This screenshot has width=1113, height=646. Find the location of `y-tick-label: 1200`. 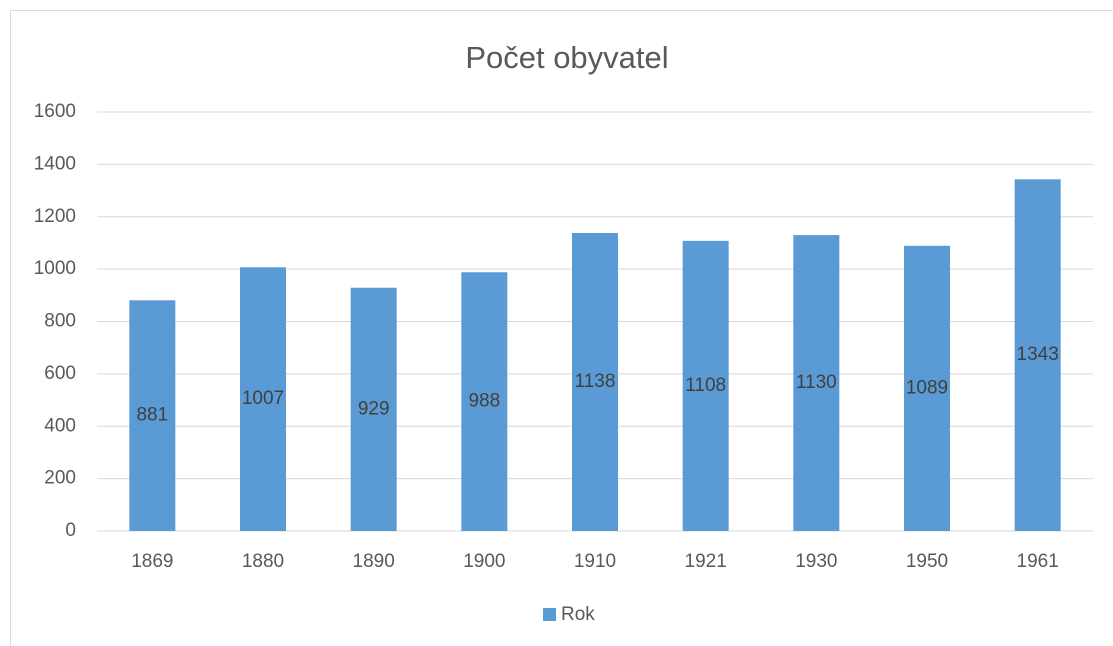

y-tick-label: 1200 is located at coordinates (55, 216).